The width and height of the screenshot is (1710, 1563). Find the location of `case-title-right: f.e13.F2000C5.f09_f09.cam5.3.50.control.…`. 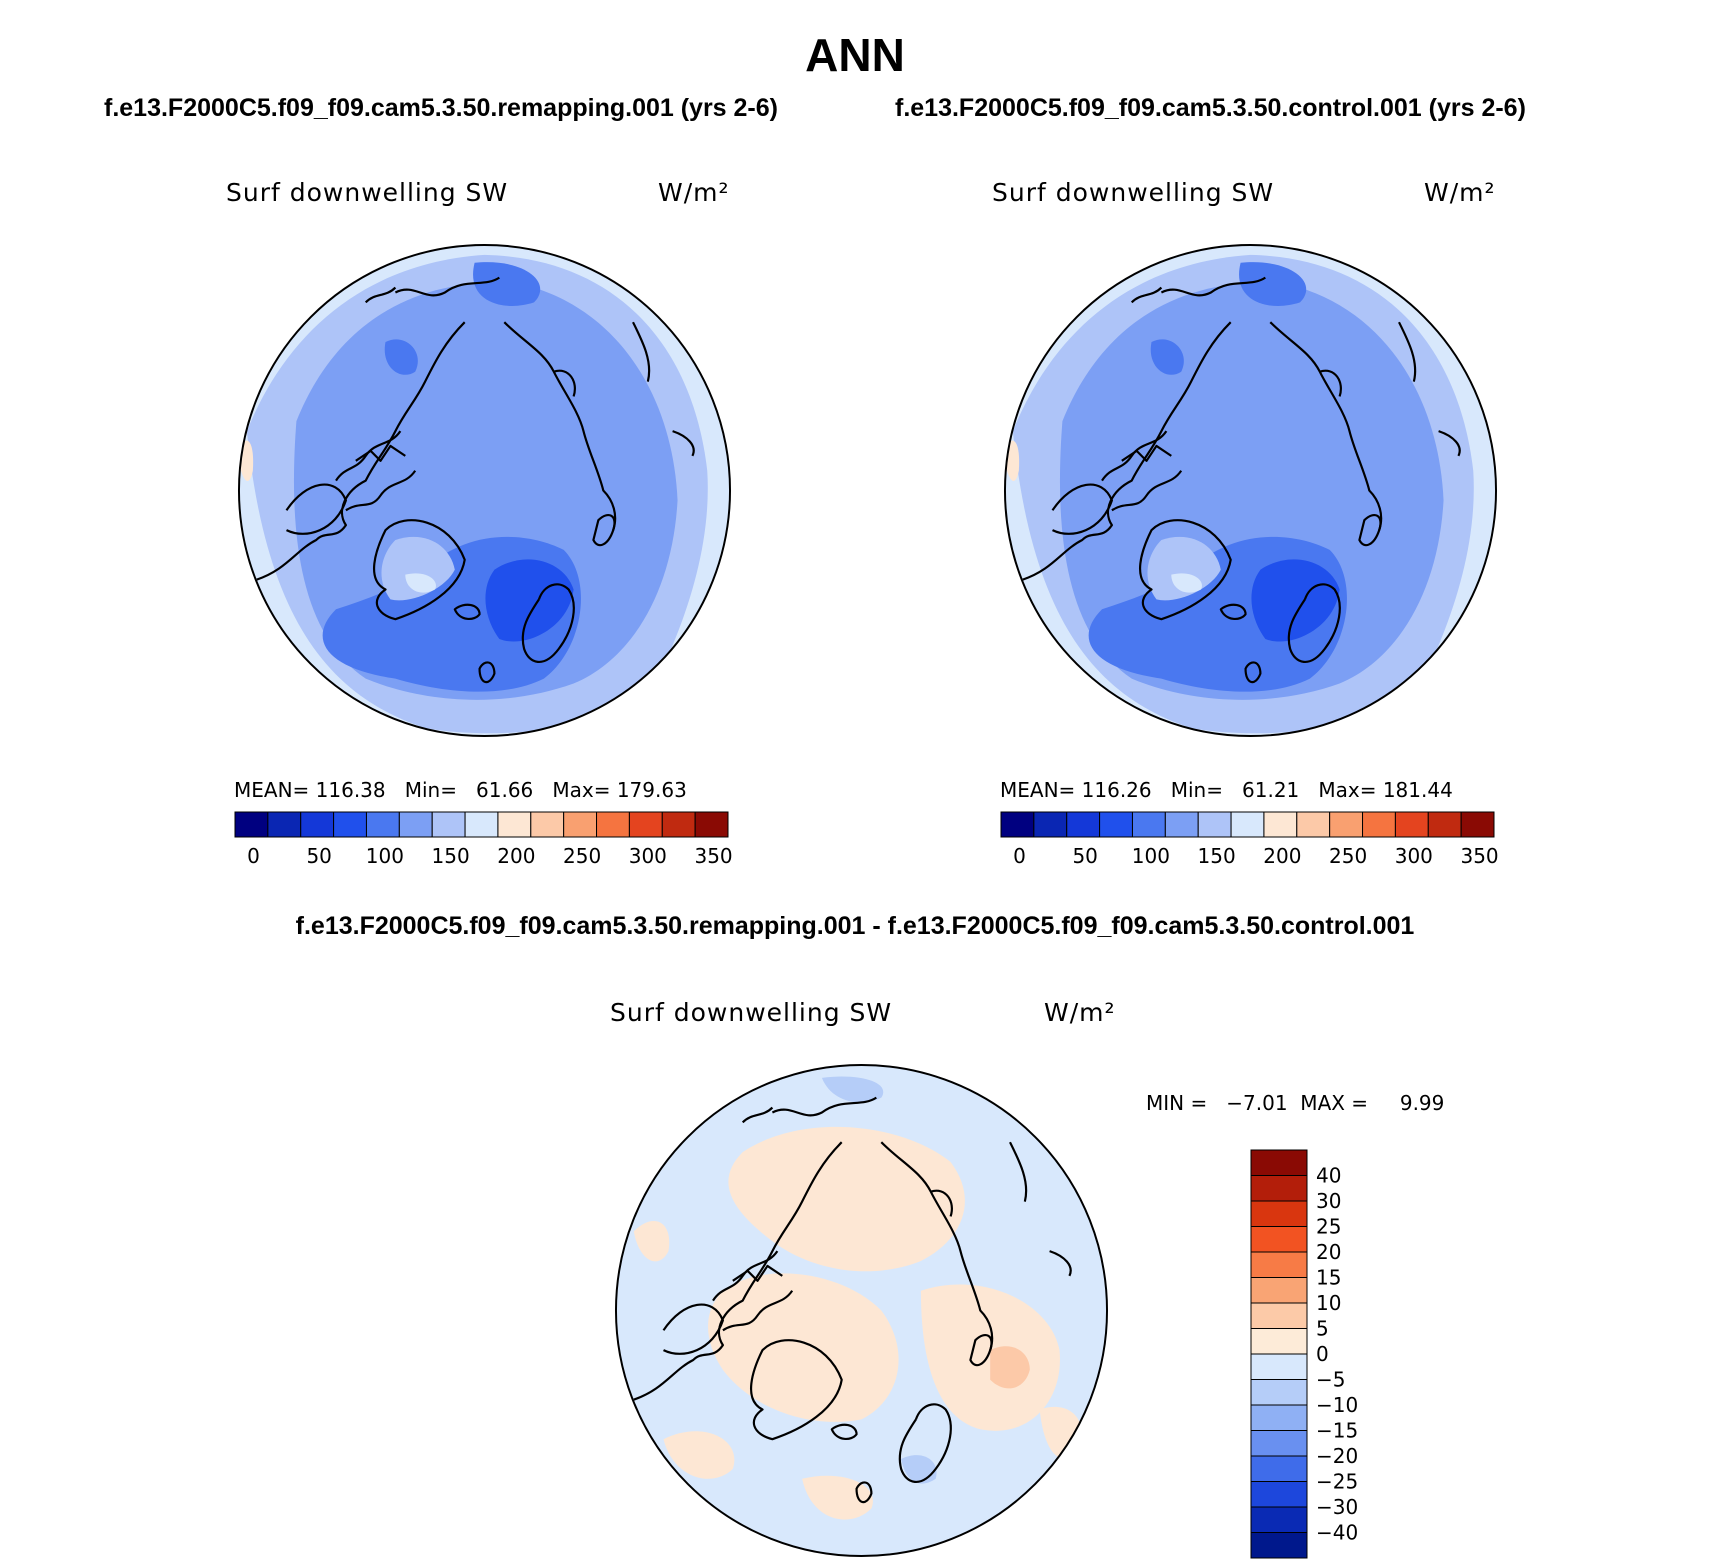

case-title-right: f.e13.F2000C5.f09_f09.cam5.3.50.control.… is located at coordinates (1210, 108).